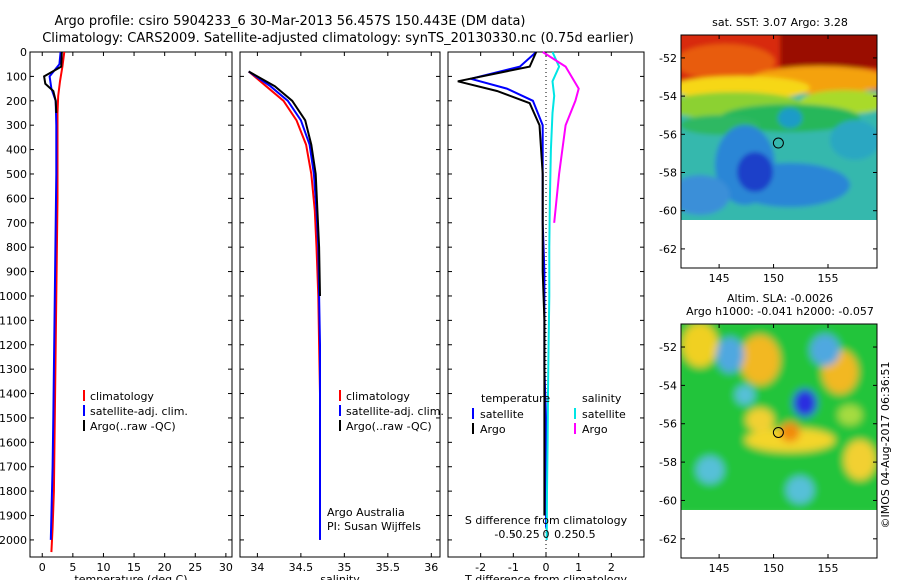 The image size is (900, 580). I want to click on sst-map-panel: sat. SST: 3.07 Argo: 3.28, so click(768, 150).